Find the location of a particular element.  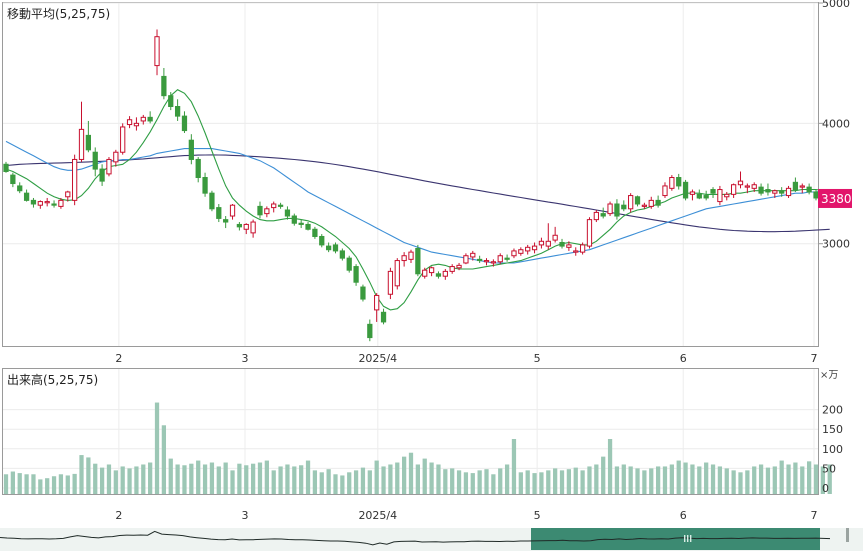

navigator-handle-right is located at coordinates (847, 535).